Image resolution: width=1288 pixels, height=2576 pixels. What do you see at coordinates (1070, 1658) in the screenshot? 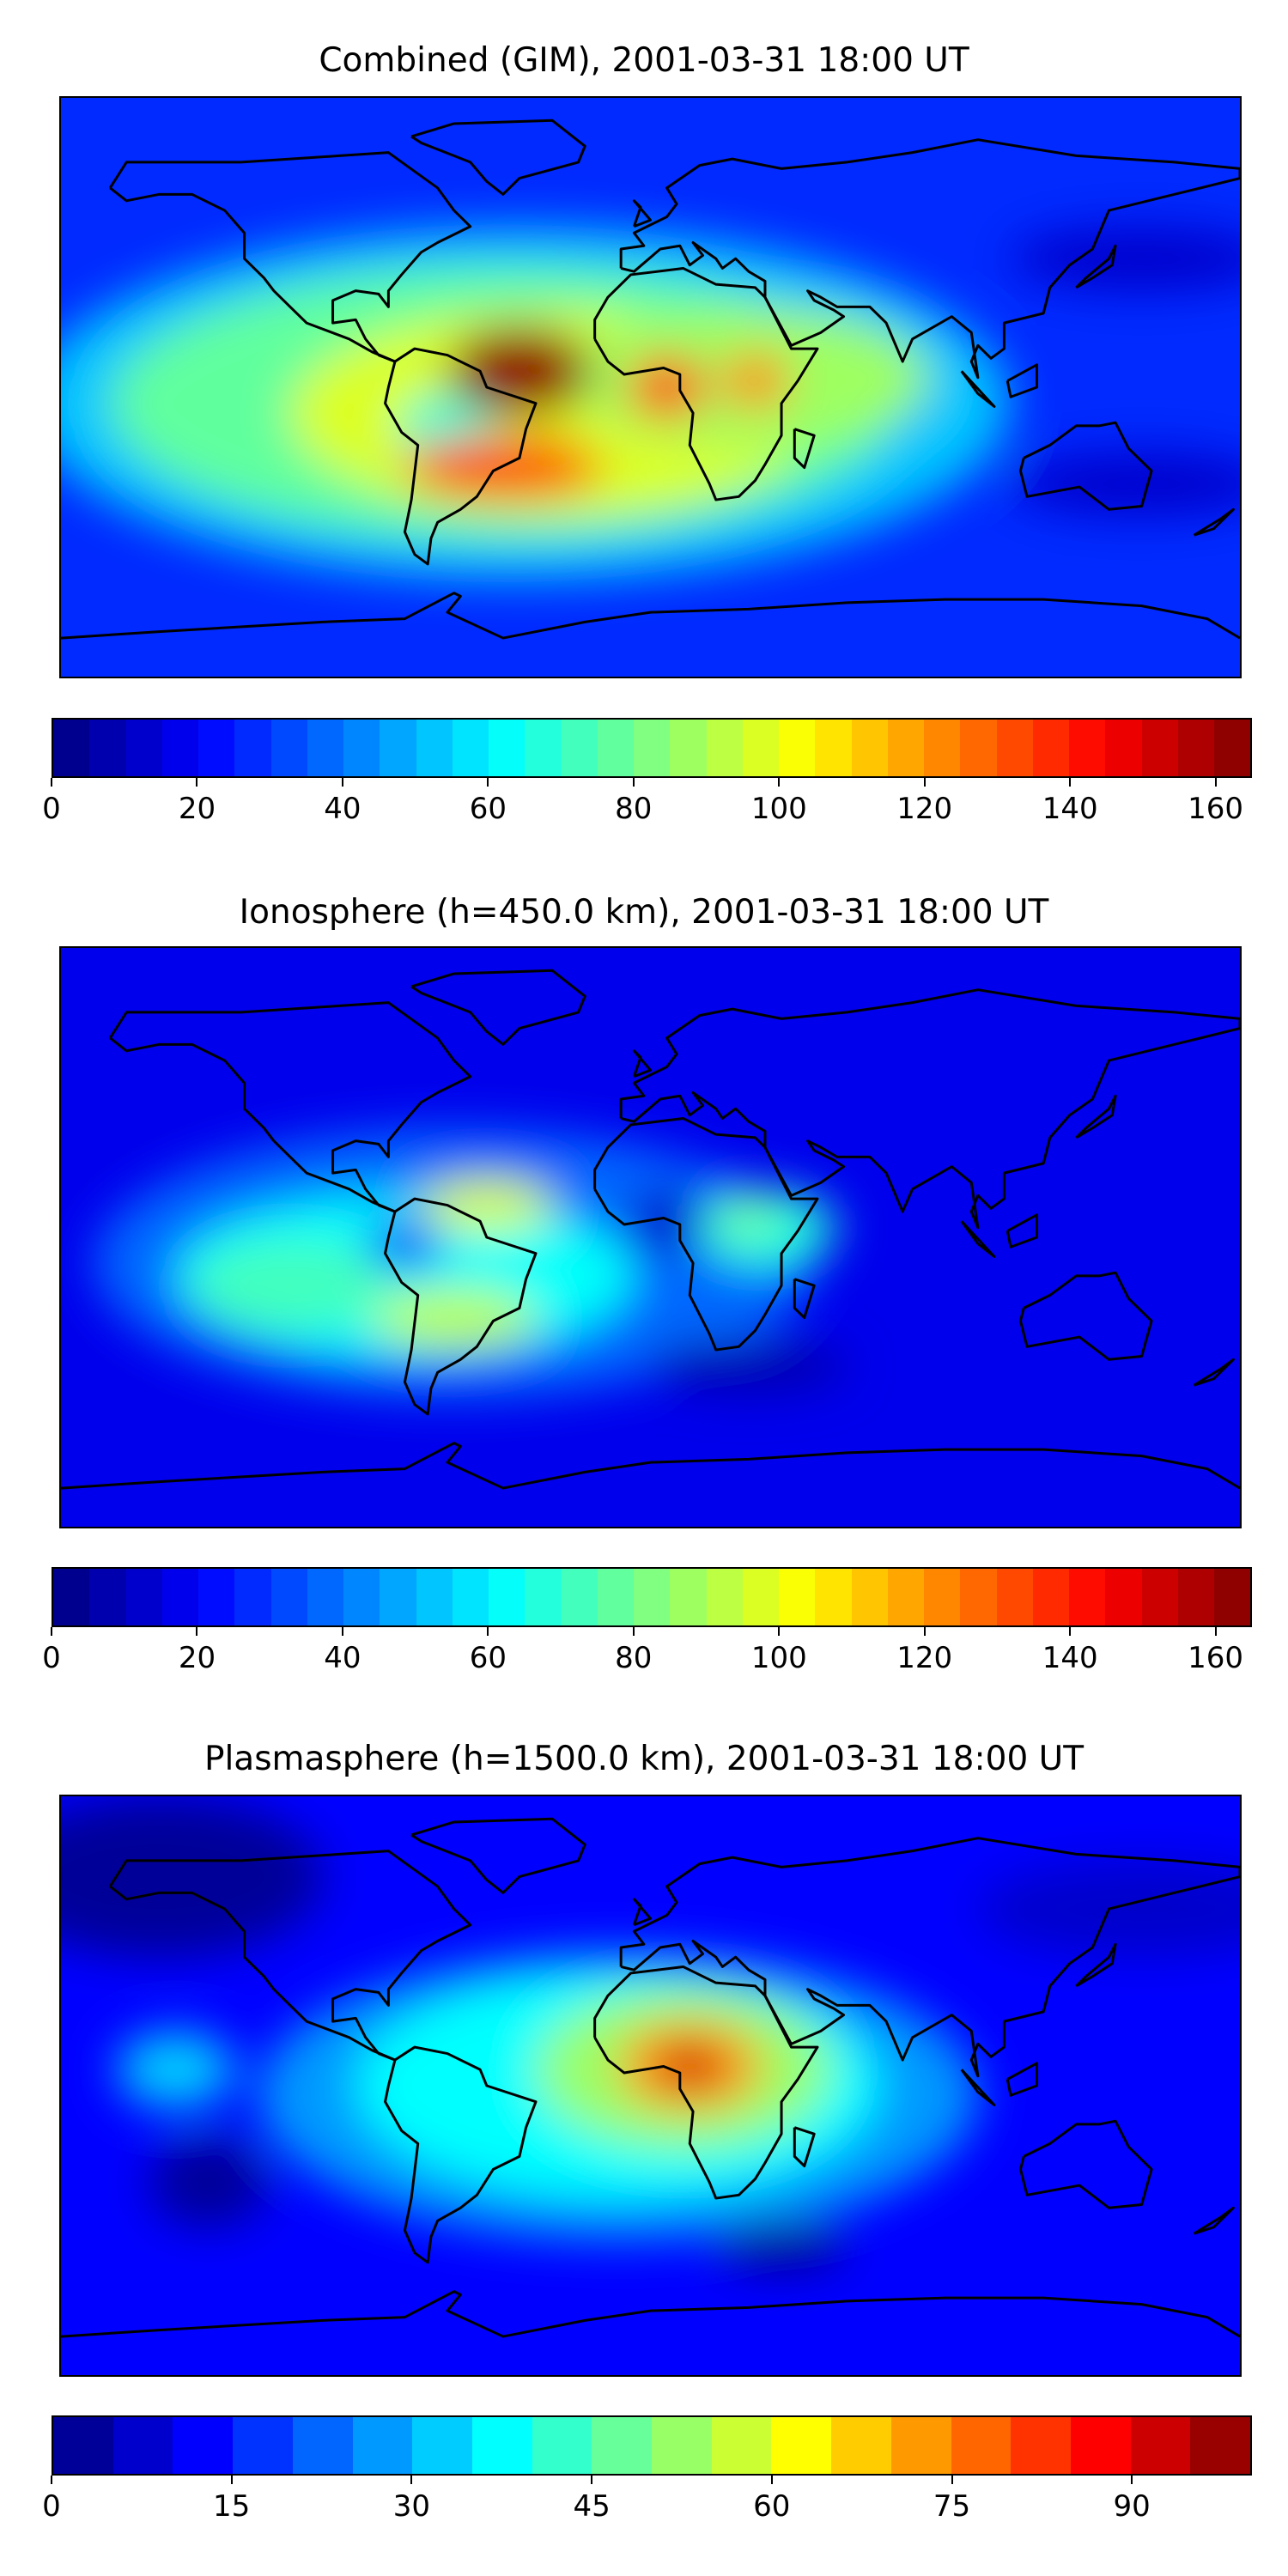
I see `colorbar-tick-label: 140` at bounding box center [1070, 1658].